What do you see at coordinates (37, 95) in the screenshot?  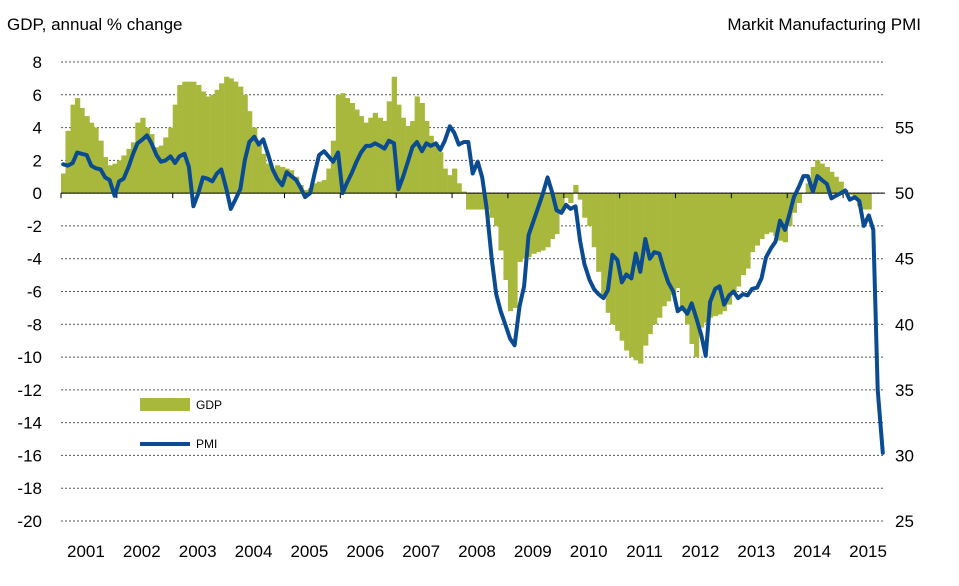 I see `left-tick-label: 6` at bounding box center [37, 95].